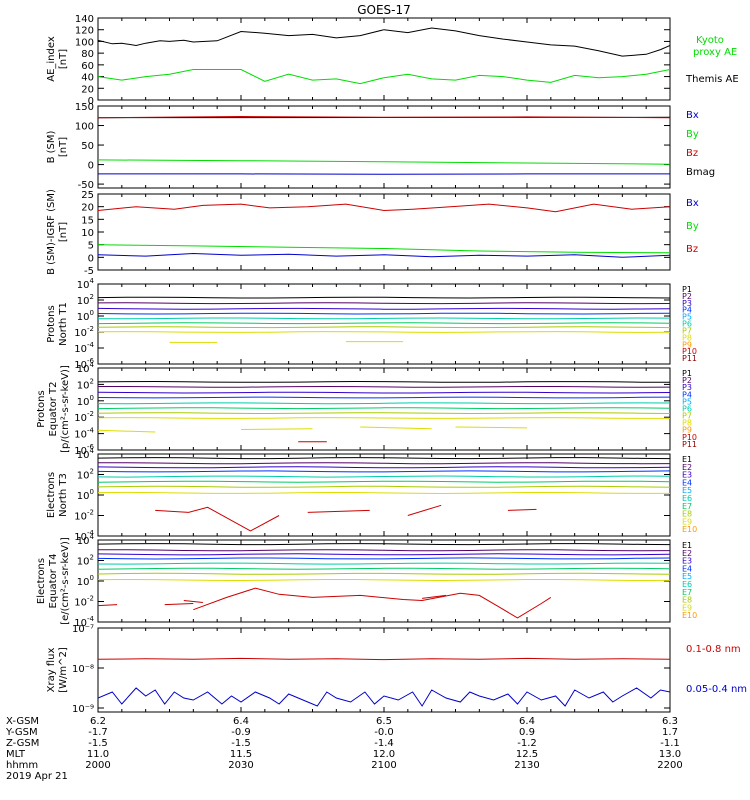  Describe the element at coordinates (384, 10) in the screenshot. I see `plot-title: GOES-17` at that location.